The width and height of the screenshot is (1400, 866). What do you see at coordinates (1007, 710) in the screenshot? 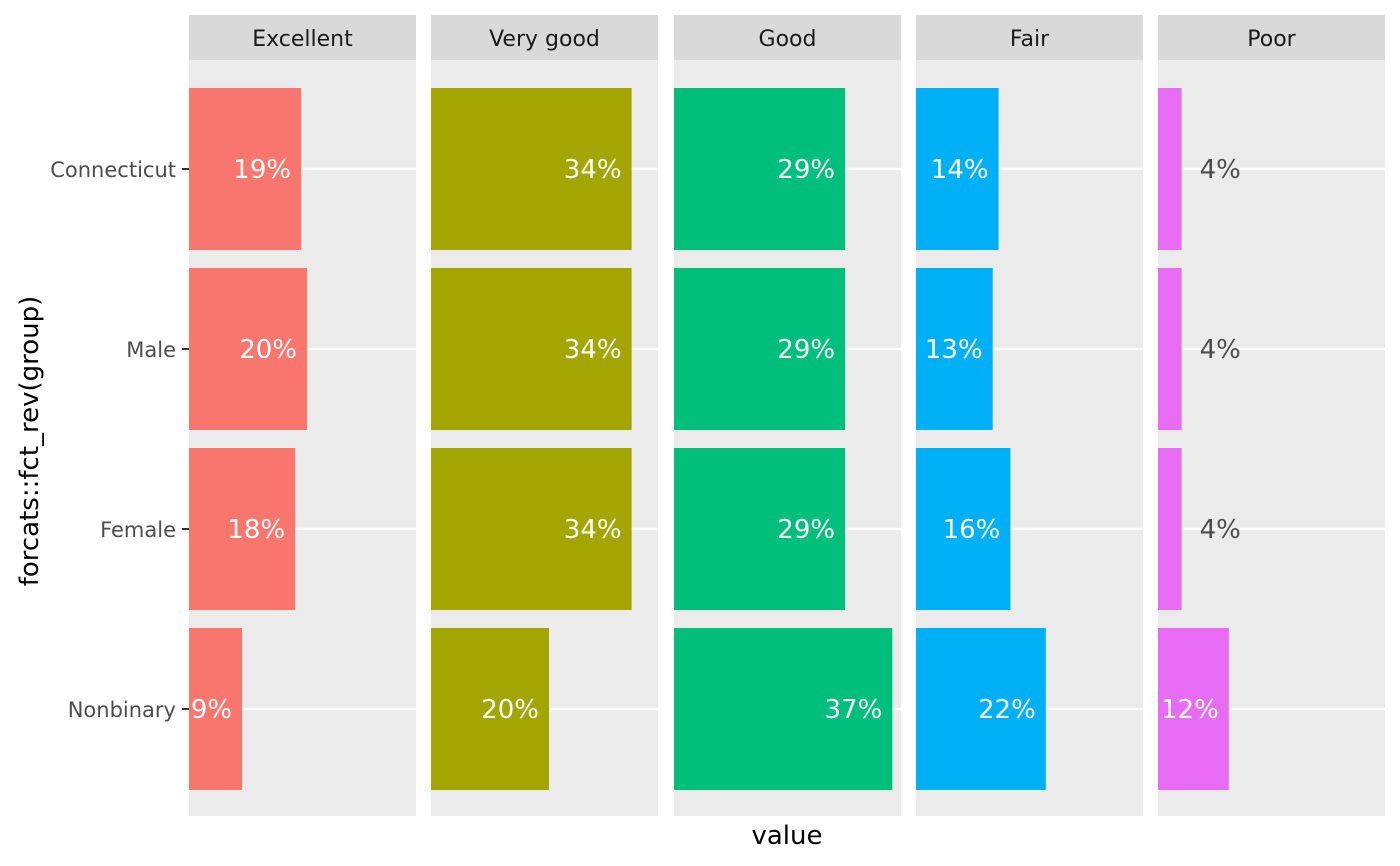
I see `bar-value-label: 22%` at bounding box center [1007, 710].